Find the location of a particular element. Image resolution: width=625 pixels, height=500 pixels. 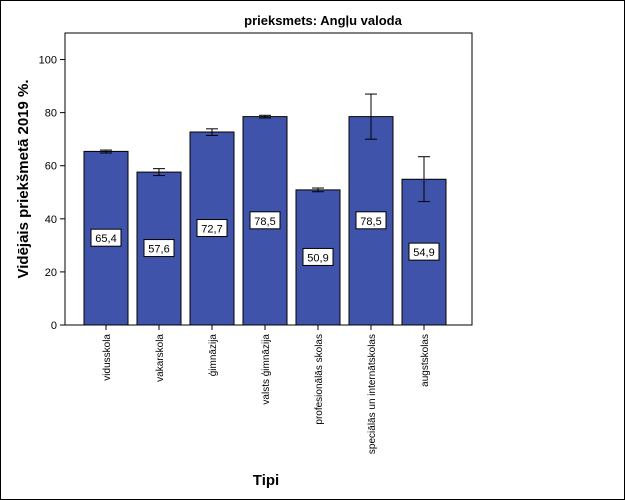

x-tick-label: augstskolas is located at coordinates (425, 360).